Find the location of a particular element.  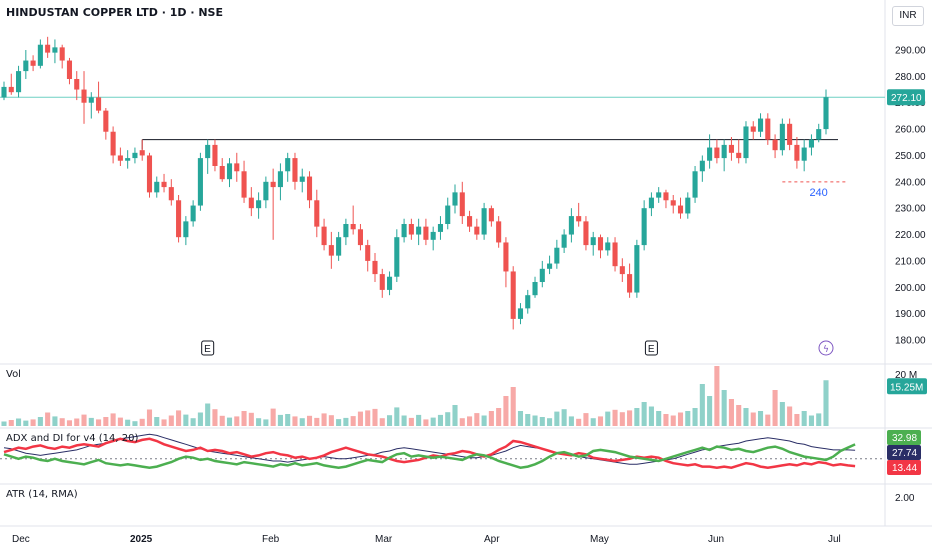

y-tick-label: 220.00 is located at coordinates (910, 235).